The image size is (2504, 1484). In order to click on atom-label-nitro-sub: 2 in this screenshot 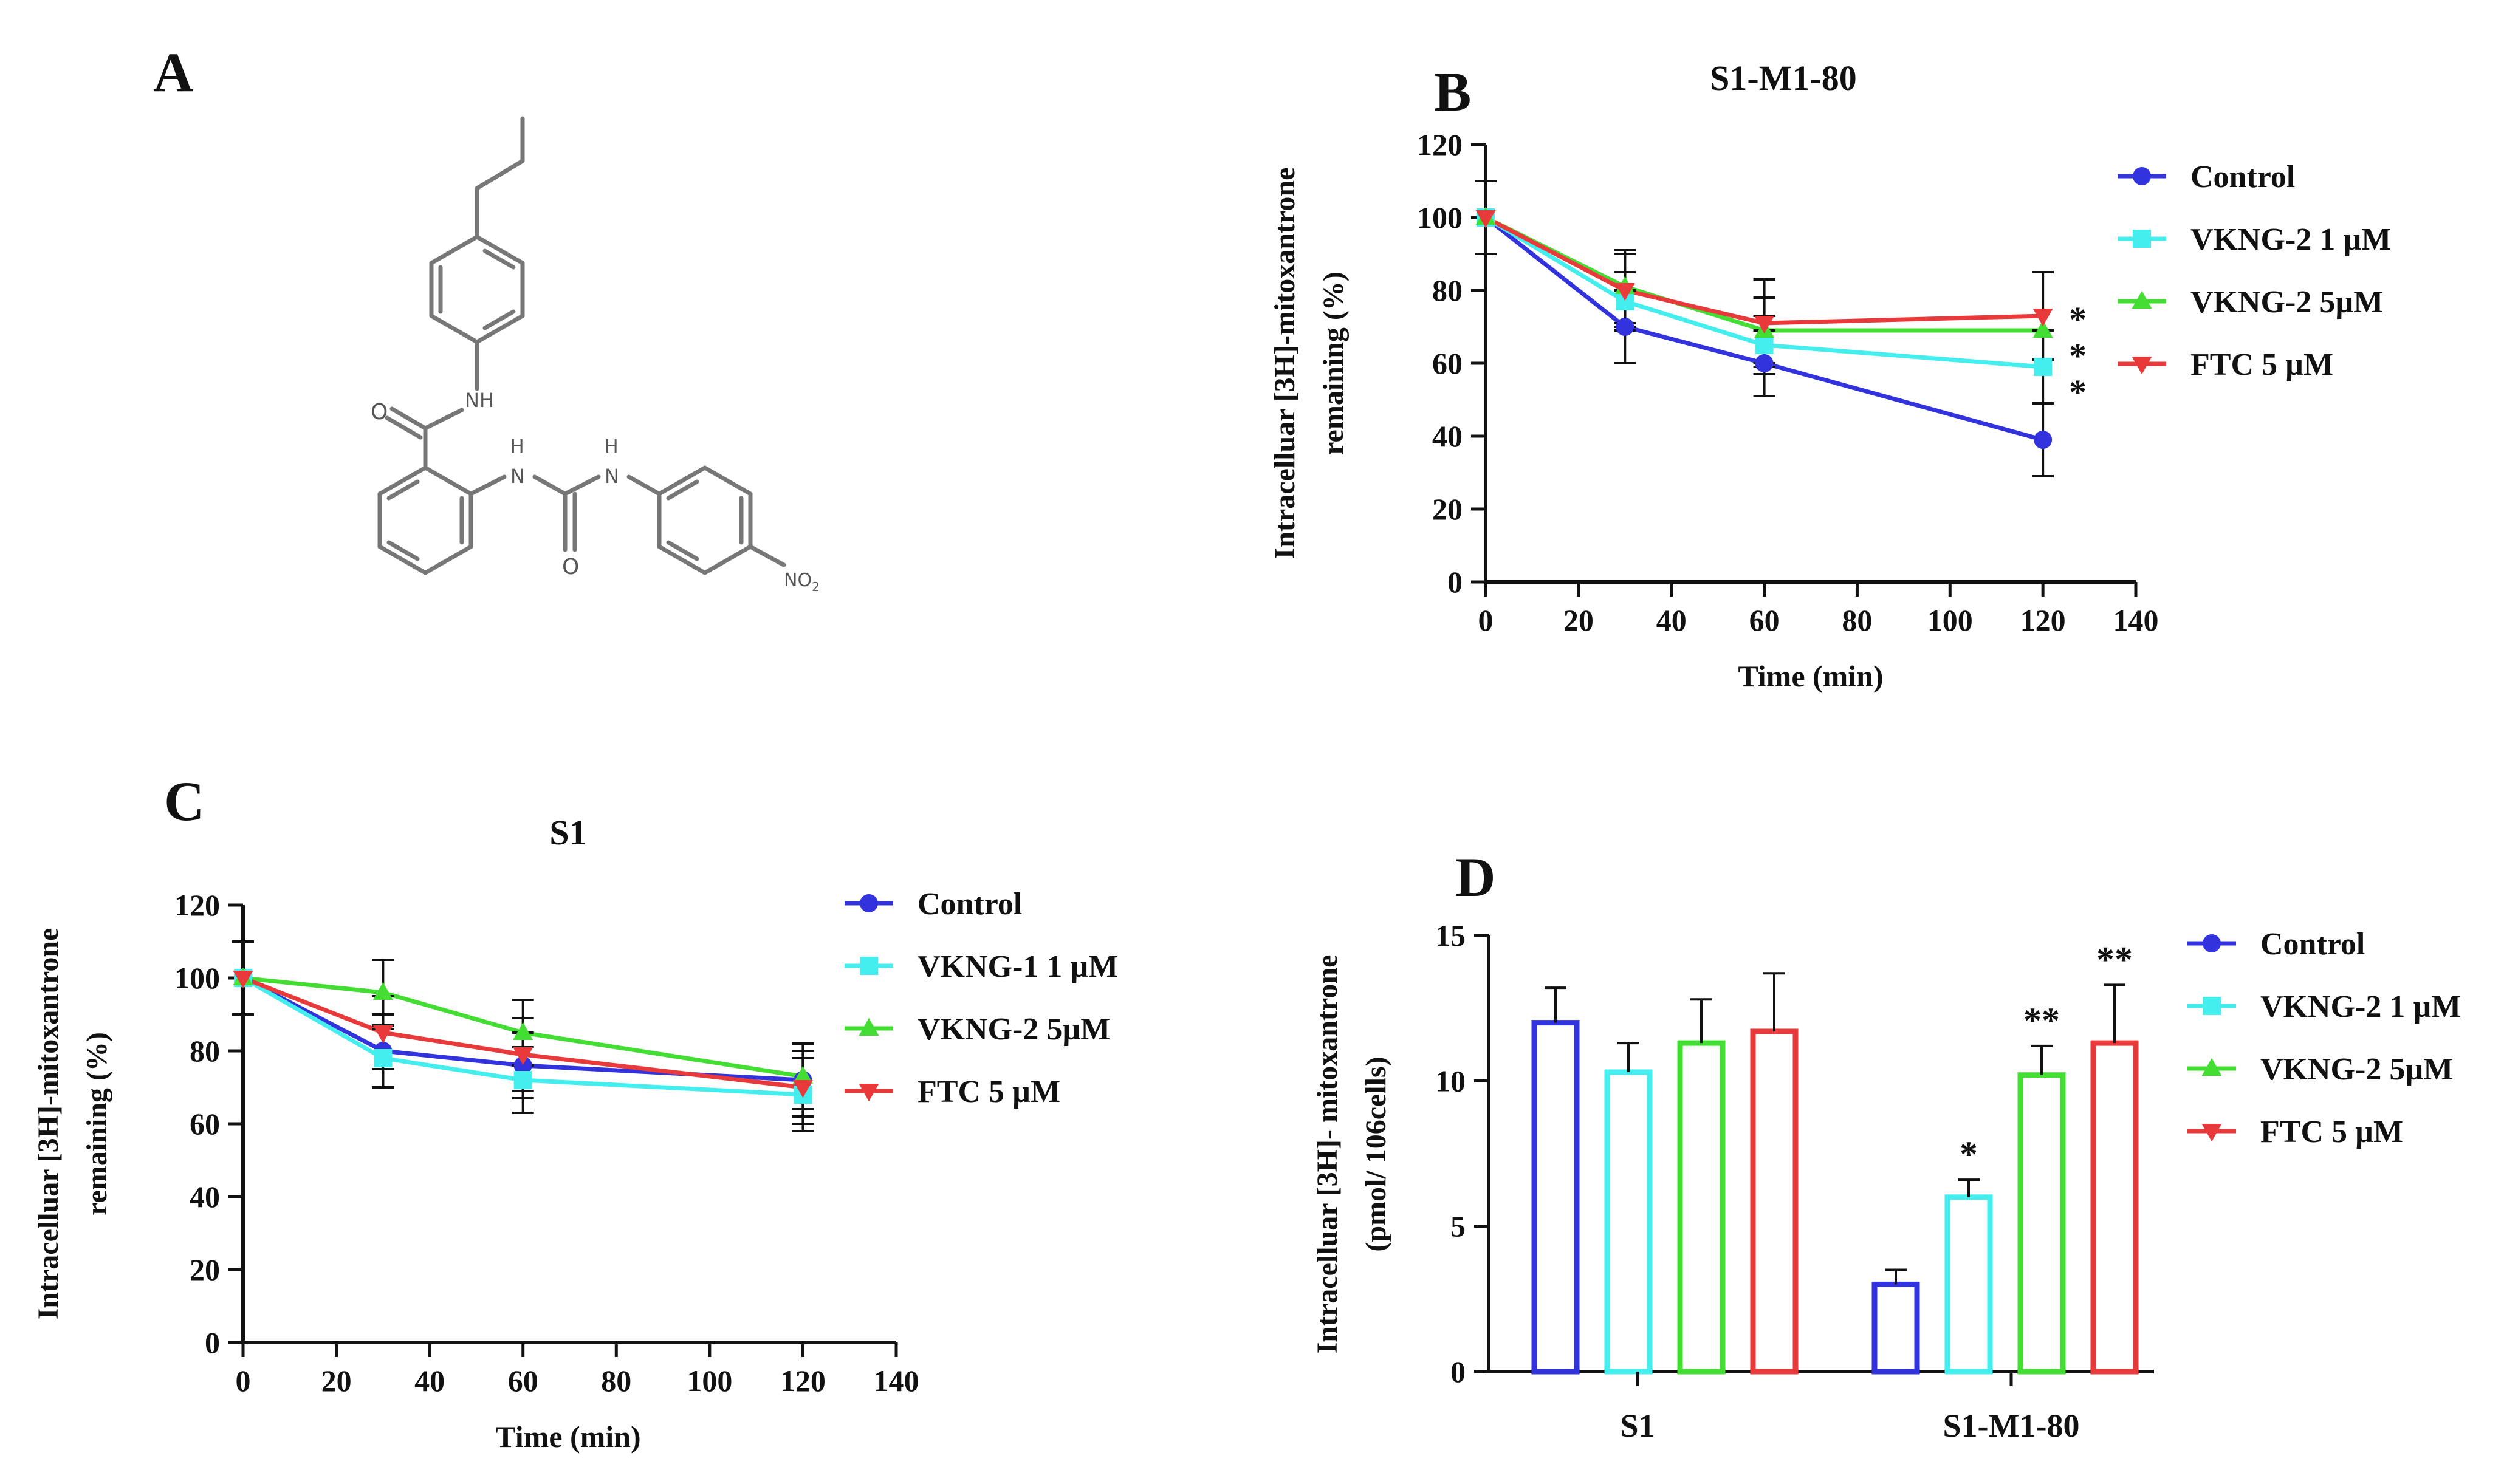, I will do `click(816, 587)`.